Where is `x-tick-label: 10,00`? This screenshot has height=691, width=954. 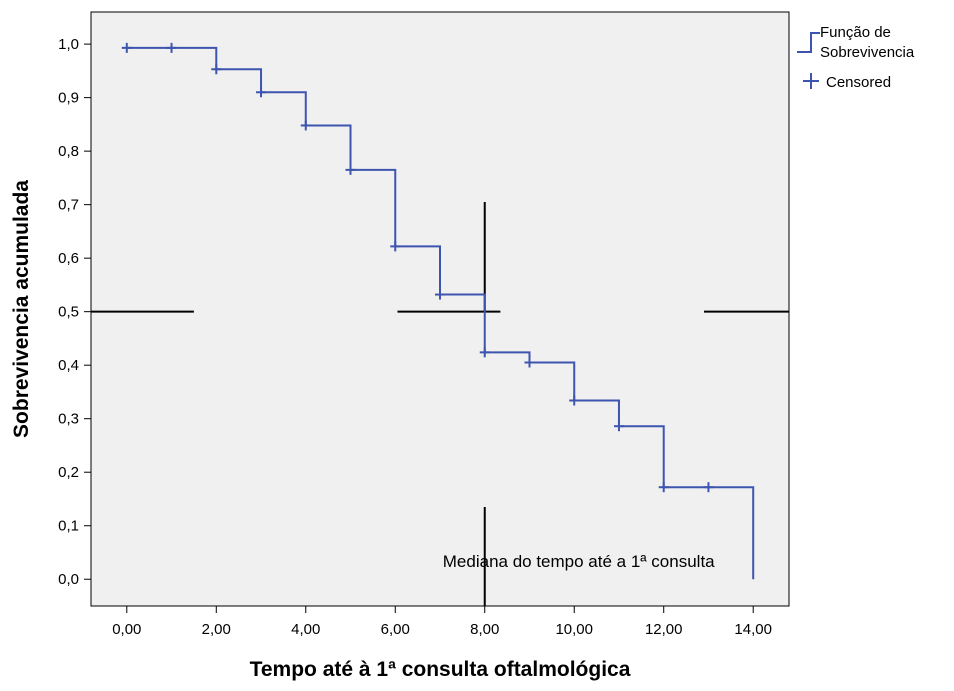 x-tick-label: 10,00 is located at coordinates (574, 629).